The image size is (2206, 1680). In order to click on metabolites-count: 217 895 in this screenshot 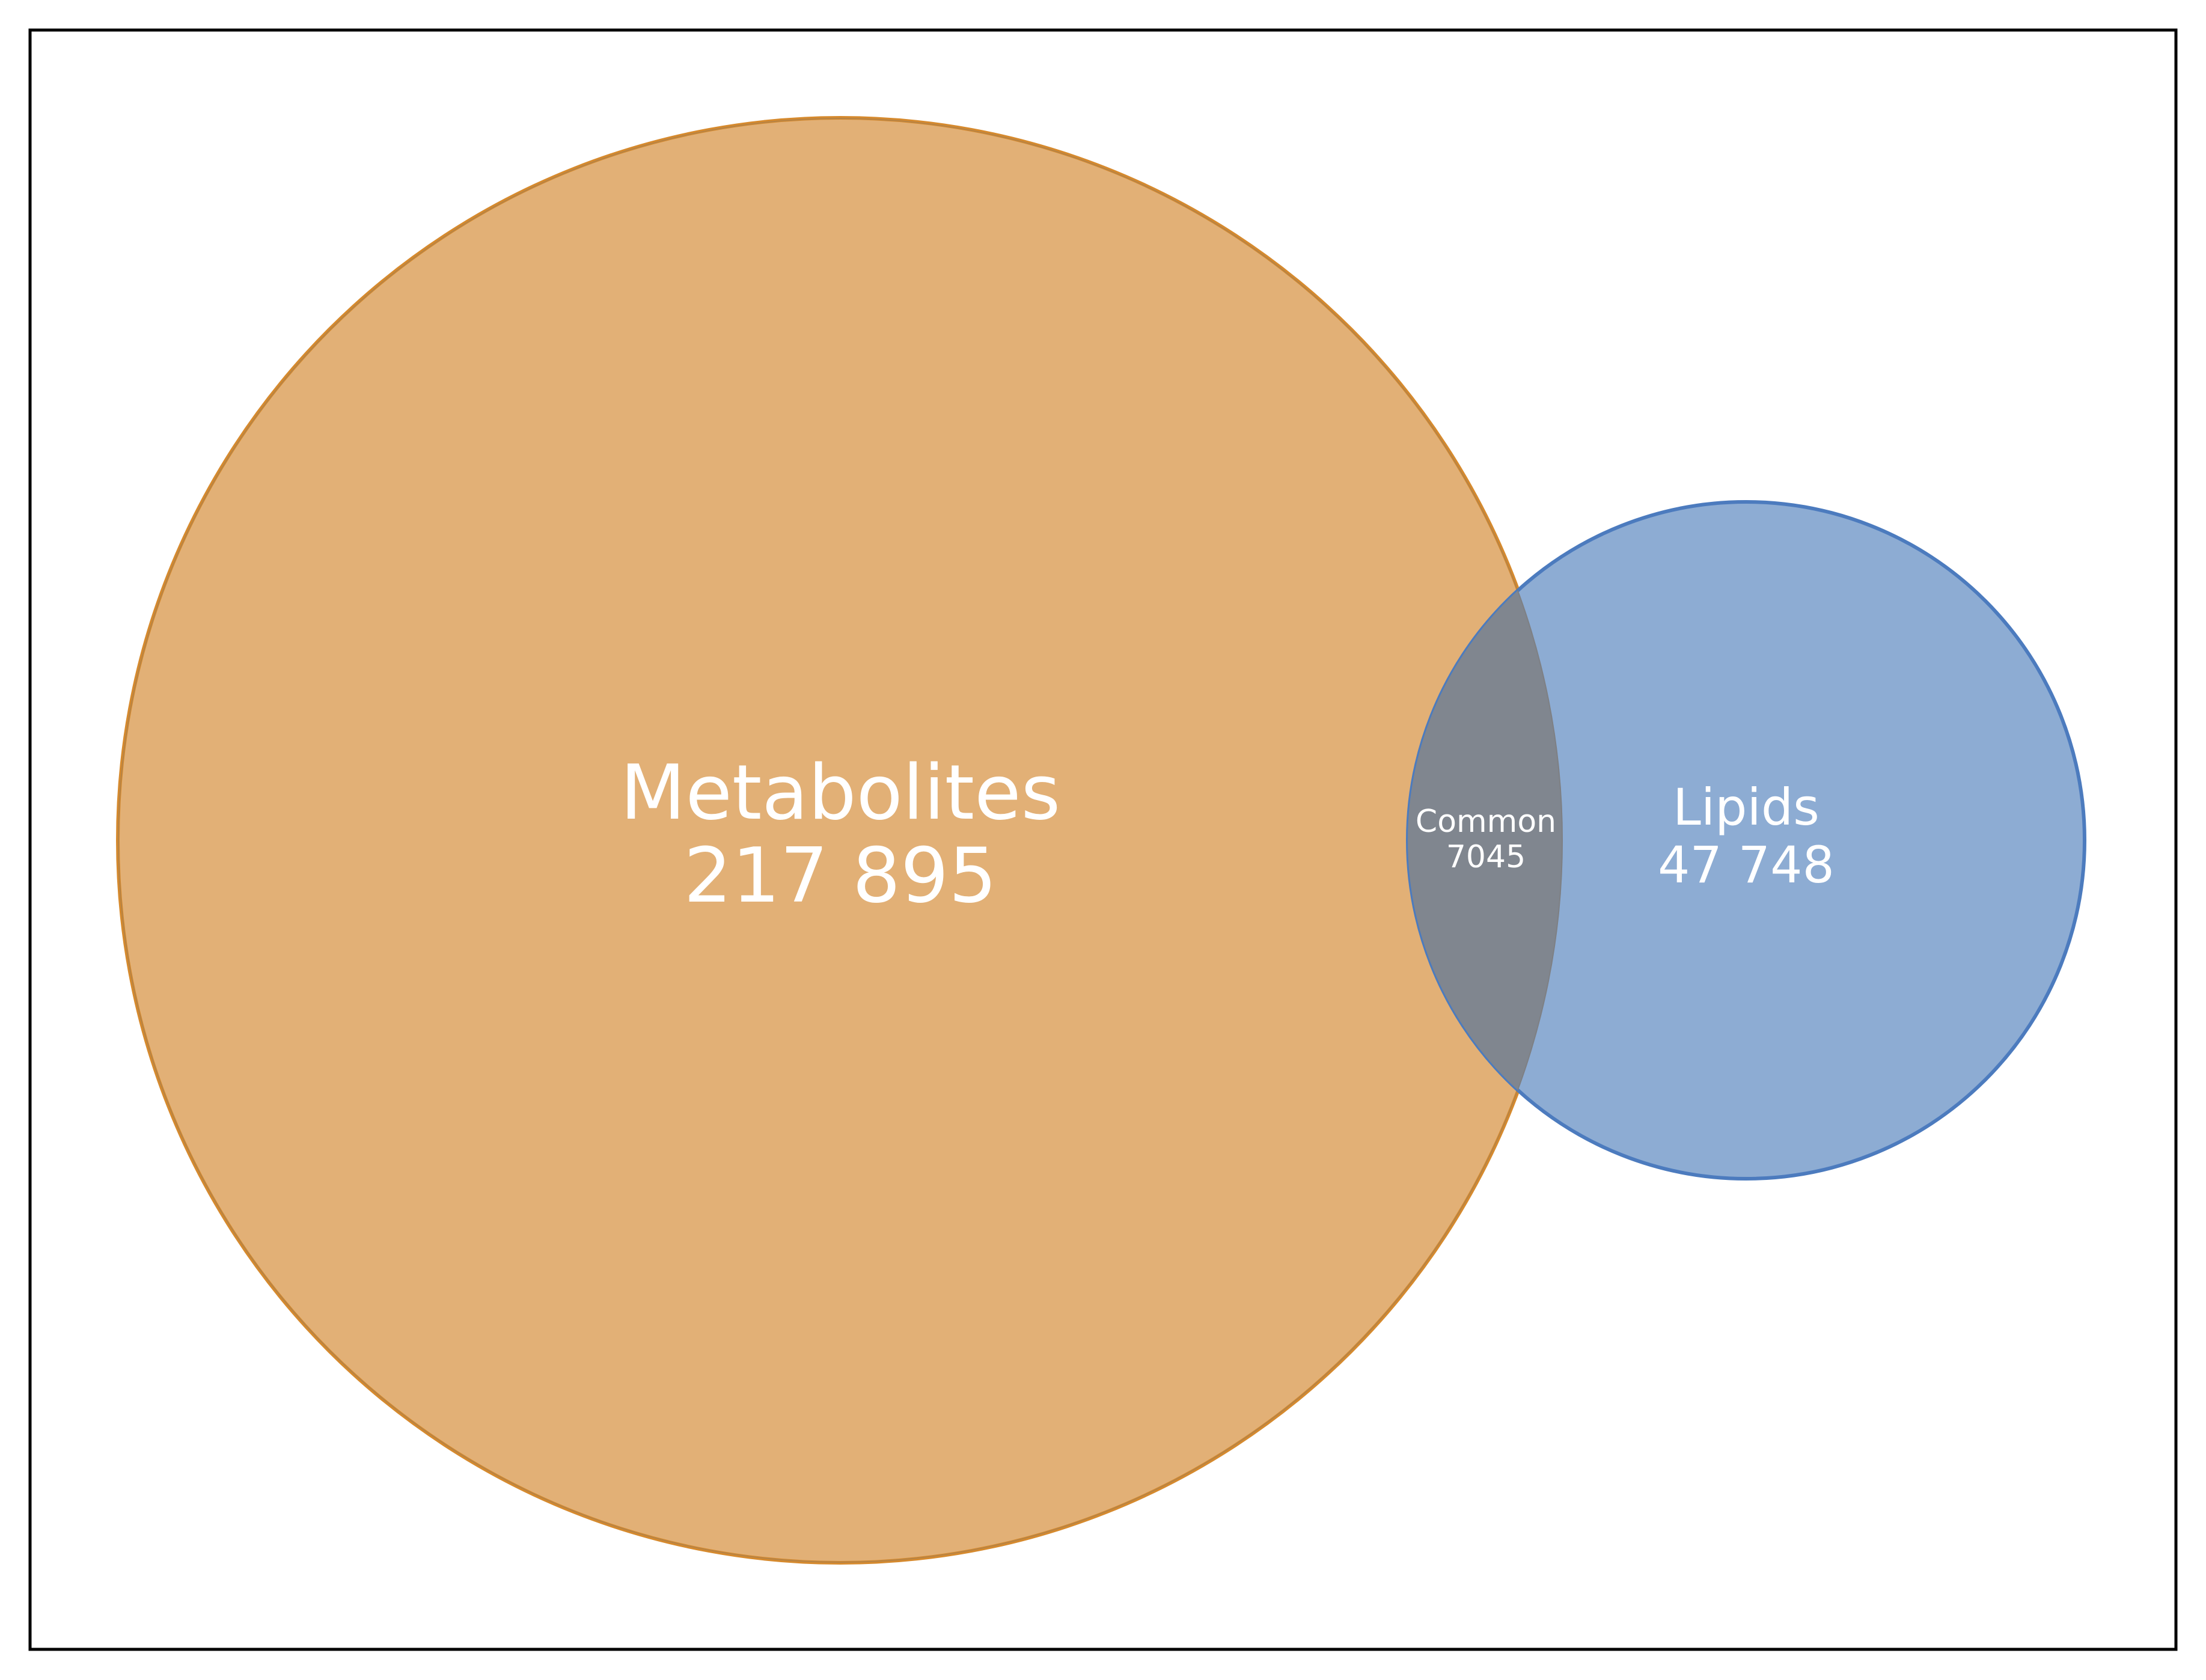, I will do `click(840, 876)`.